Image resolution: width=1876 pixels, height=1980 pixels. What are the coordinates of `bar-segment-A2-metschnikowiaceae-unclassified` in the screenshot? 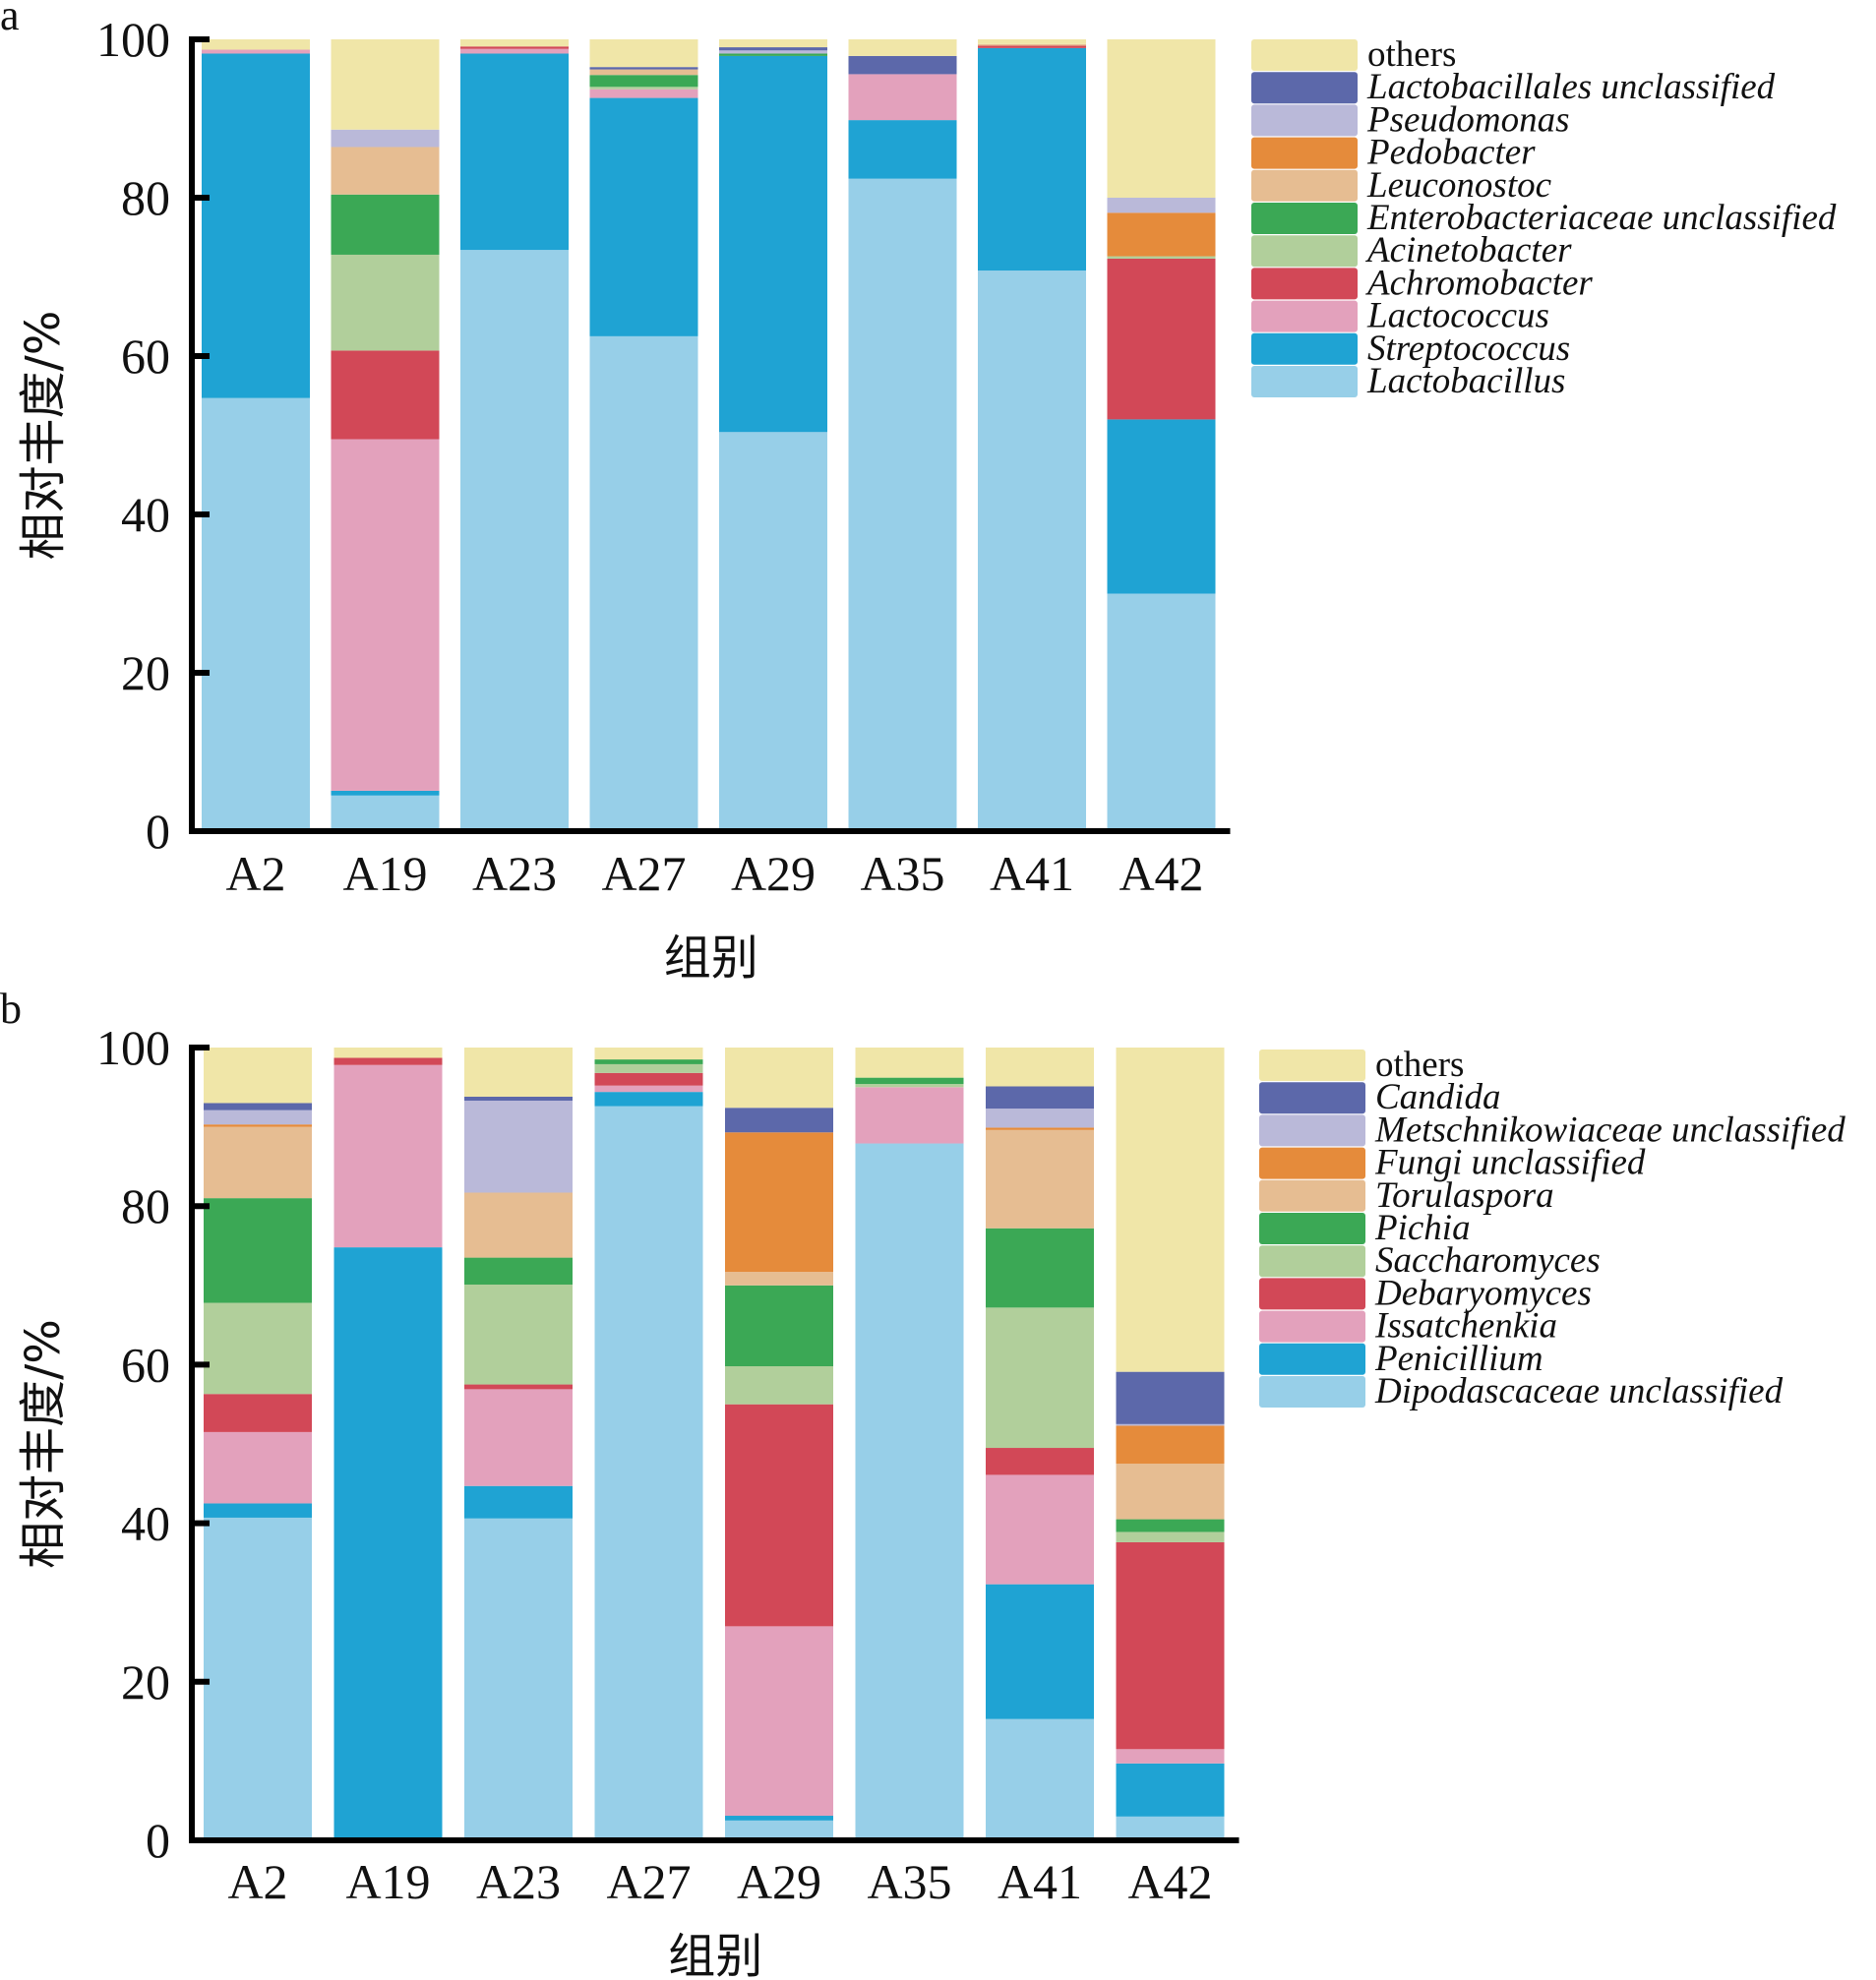 It's located at (258, 1117).